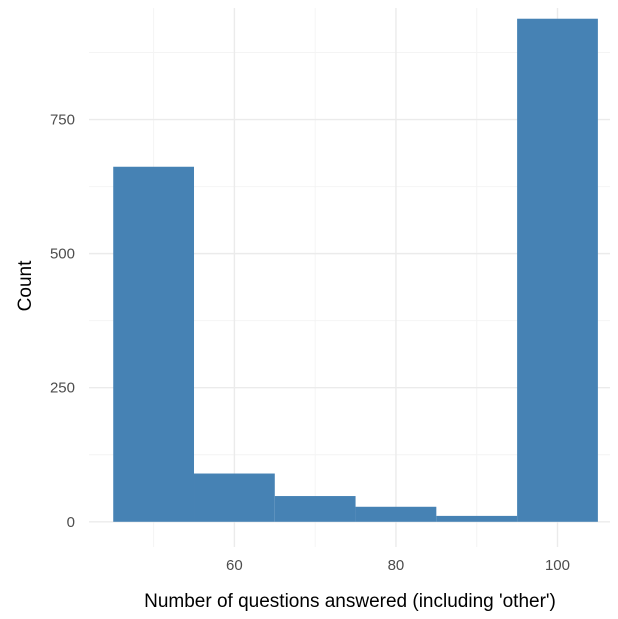 This screenshot has height=619, width=618. What do you see at coordinates (62, 388) in the screenshot?
I see `y-tick-label: 250` at bounding box center [62, 388].